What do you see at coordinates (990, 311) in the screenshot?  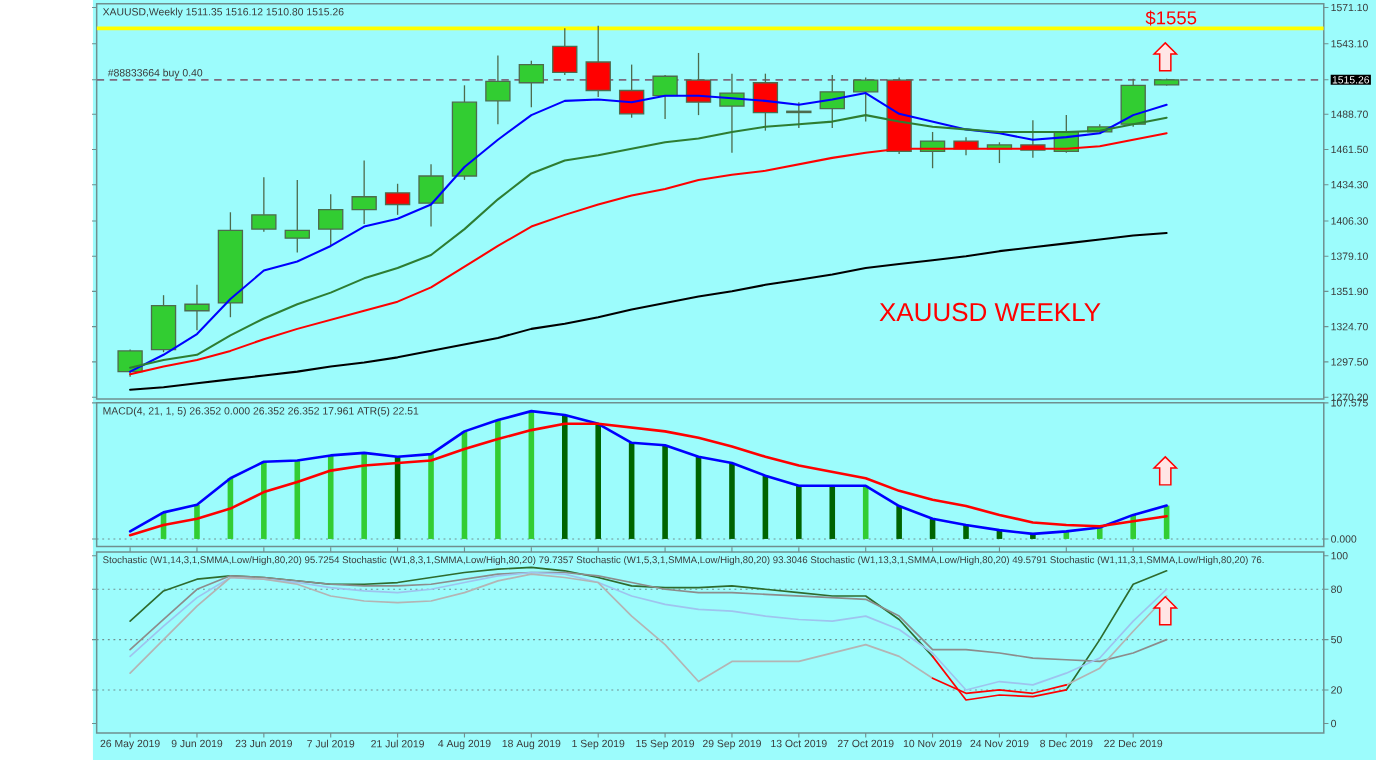 I see `annotation: XAUUSD WEEKLY` at bounding box center [990, 311].